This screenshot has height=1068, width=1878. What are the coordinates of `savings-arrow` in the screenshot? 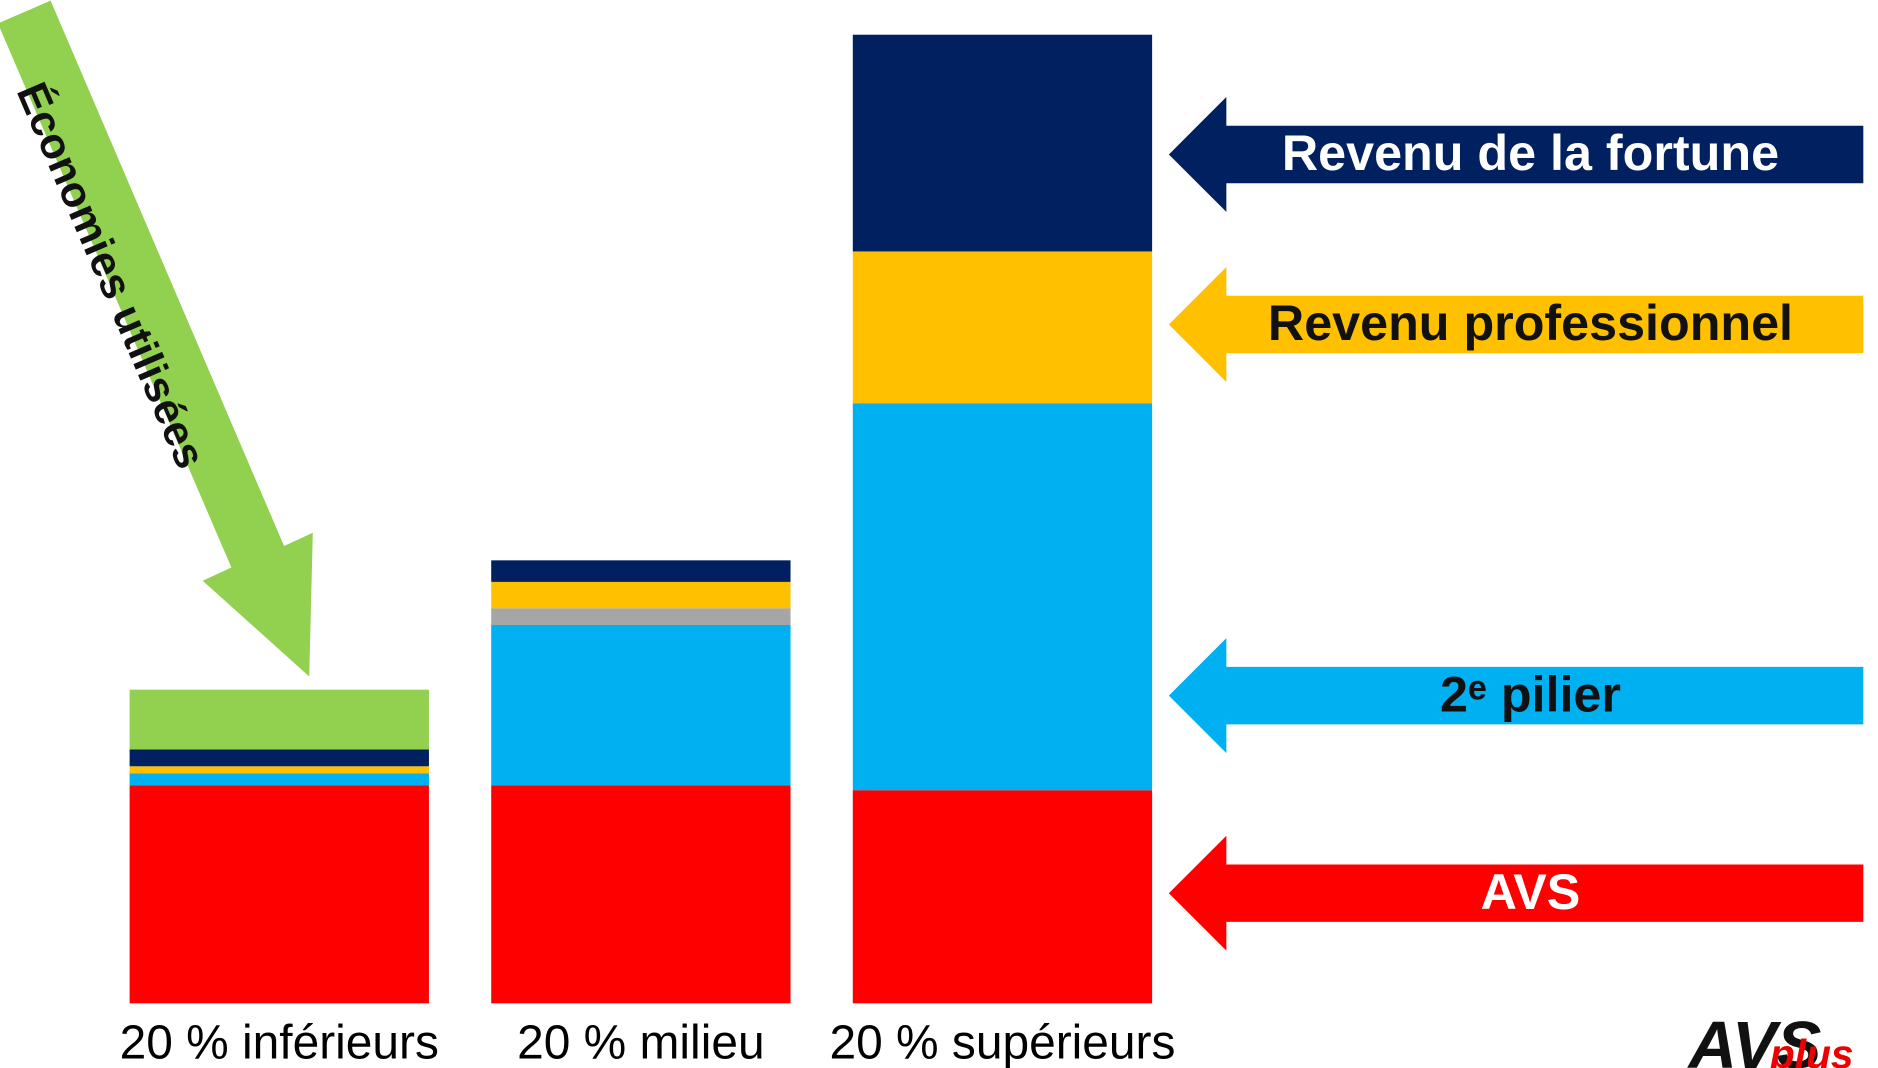 It's located at (156, 338).